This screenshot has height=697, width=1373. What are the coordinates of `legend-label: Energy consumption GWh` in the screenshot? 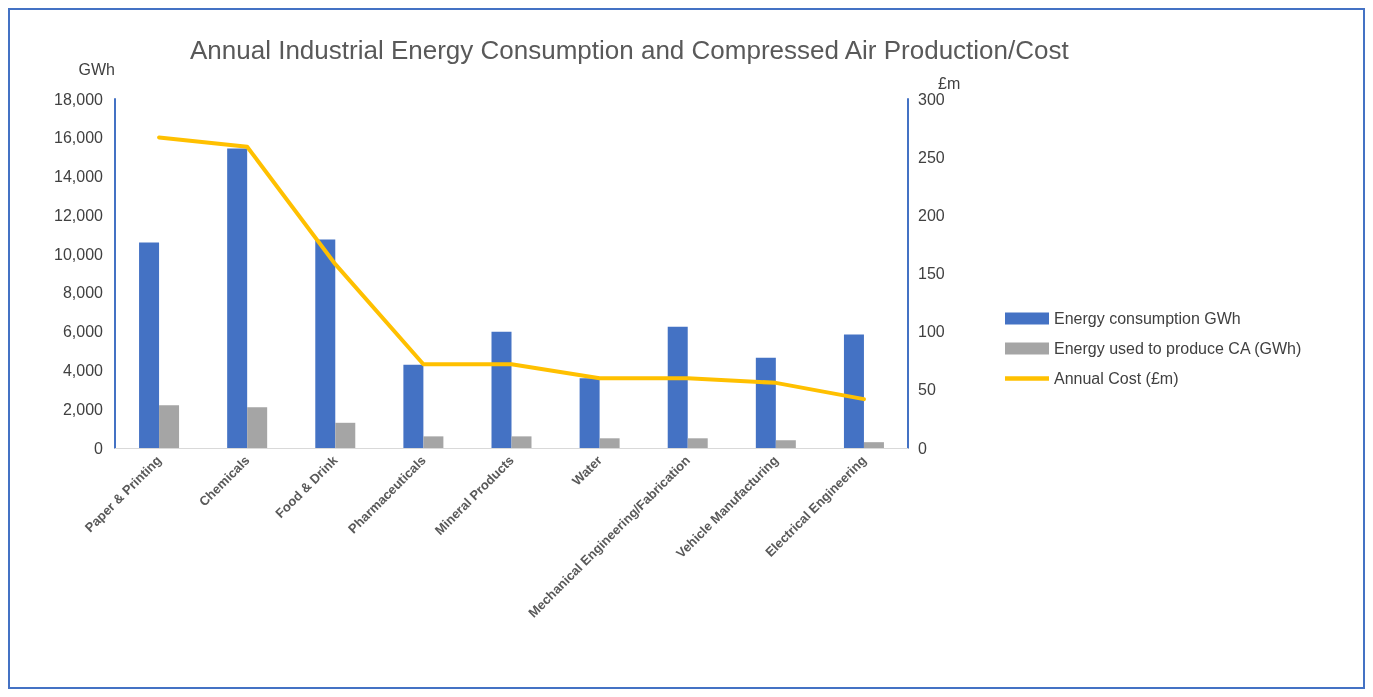 It's located at (1147, 318).